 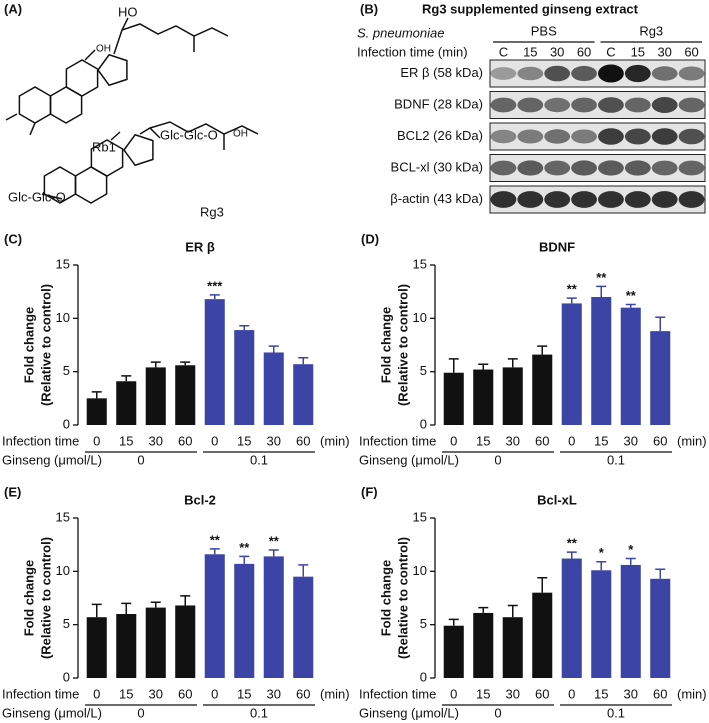 I want to click on significance: ***, so click(x=215, y=285).